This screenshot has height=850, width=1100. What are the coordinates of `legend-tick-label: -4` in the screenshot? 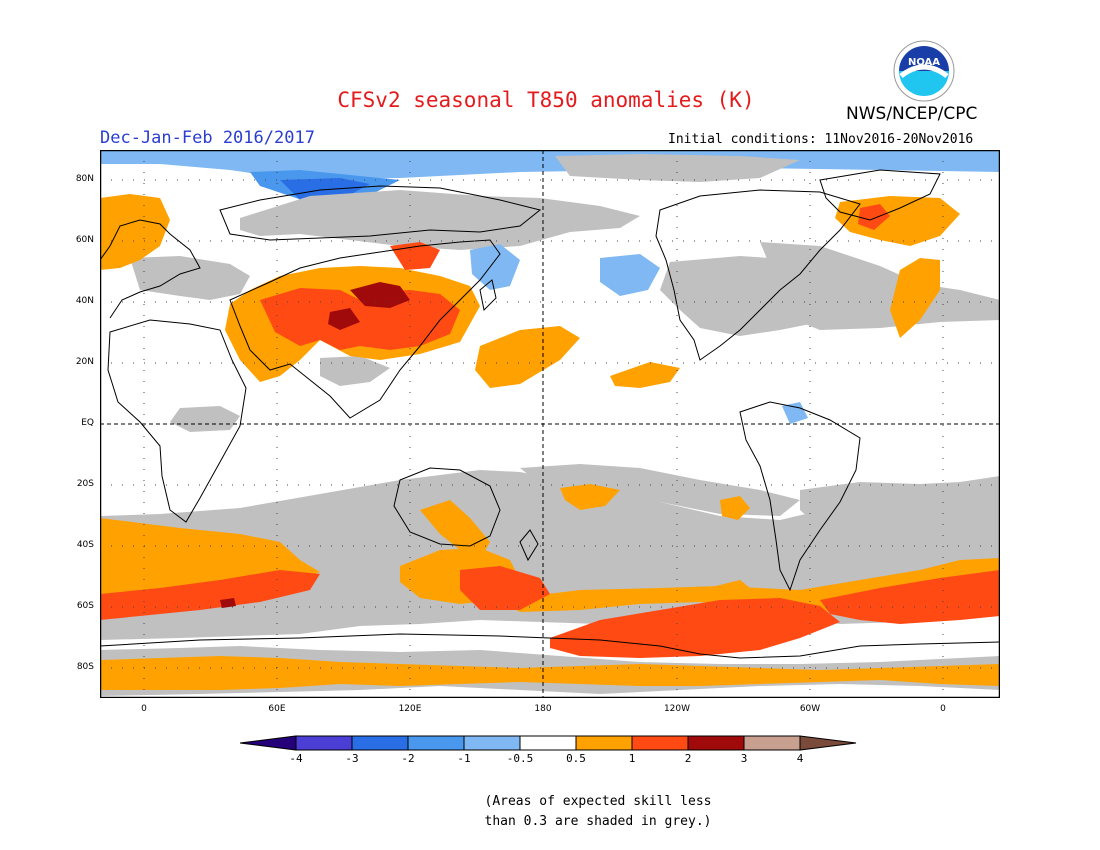 It's located at (296, 758).